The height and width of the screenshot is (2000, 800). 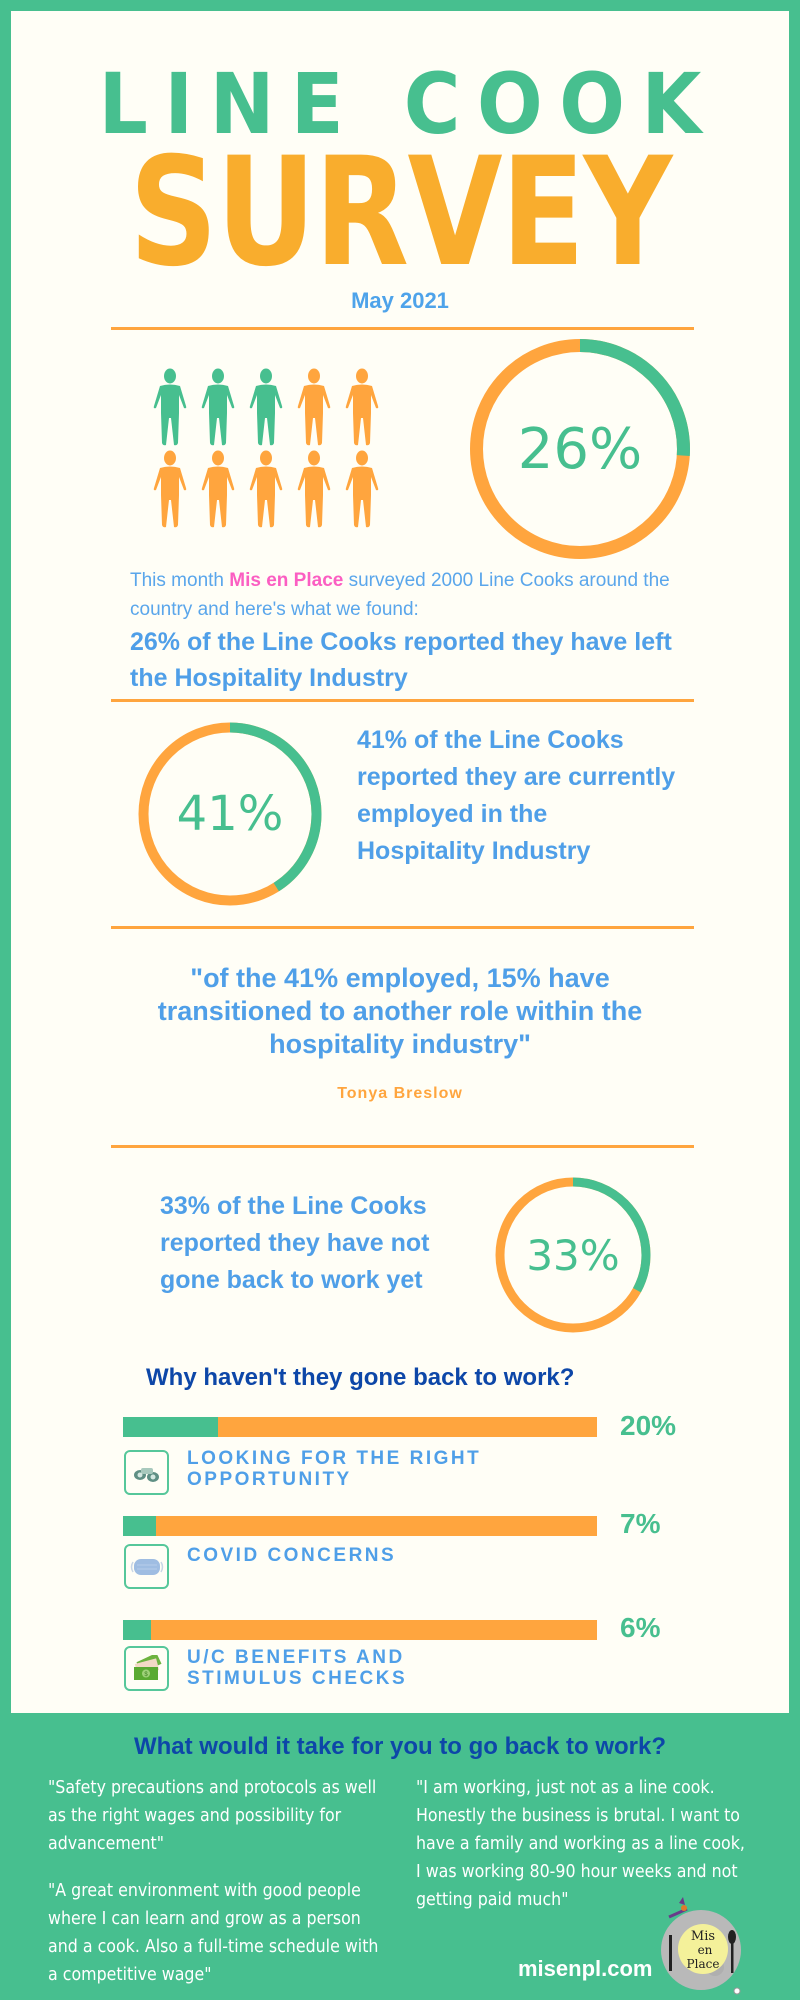 I want to click on people-icon-grid, so click(x=266, y=450).